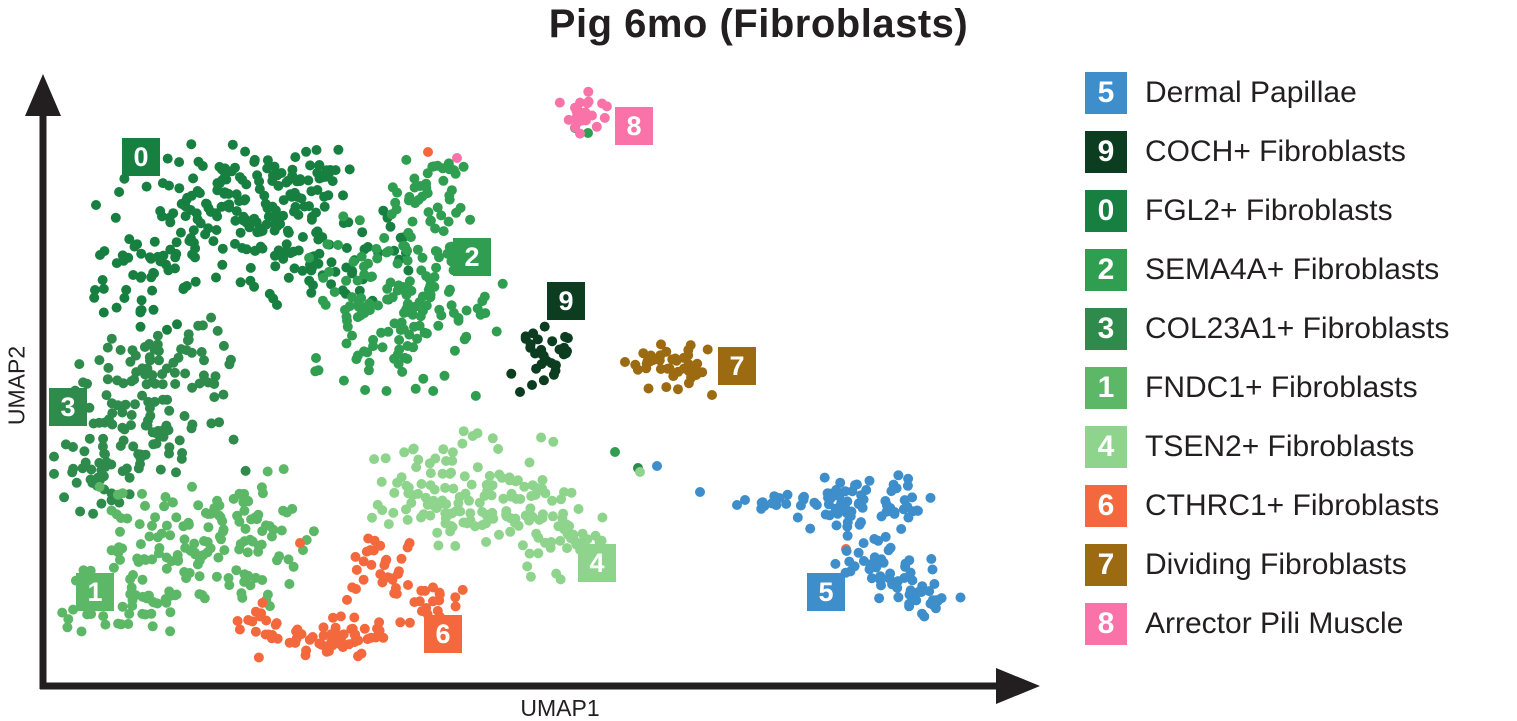 The width and height of the screenshot is (1517, 721). What do you see at coordinates (1267, 93) in the screenshot?
I see `legend-item: 5 Dermal Papillae` at bounding box center [1267, 93].